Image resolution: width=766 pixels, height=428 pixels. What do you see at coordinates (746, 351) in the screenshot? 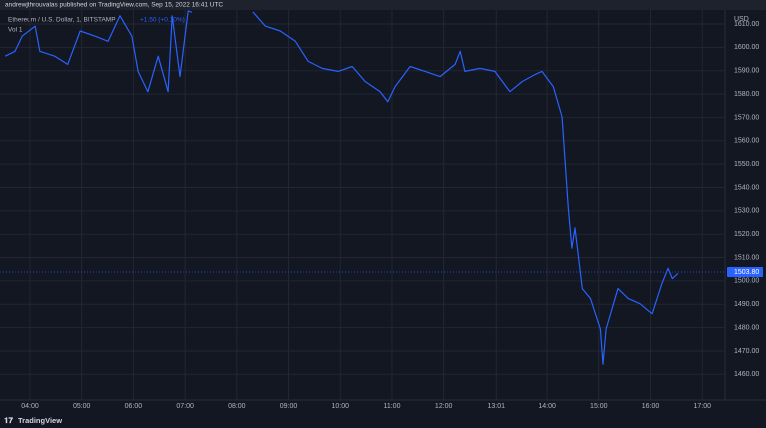
I see `y-tick-label: 1470.00` at bounding box center [746, 351].